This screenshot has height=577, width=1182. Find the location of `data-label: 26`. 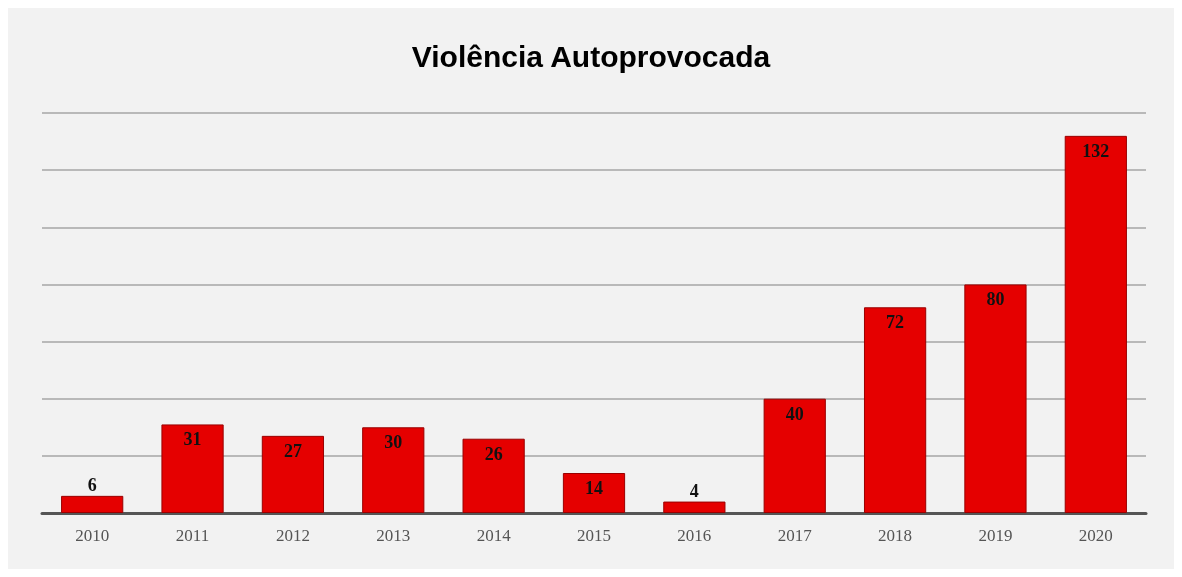

data-label: 26 is located at coordinates (493, 453).